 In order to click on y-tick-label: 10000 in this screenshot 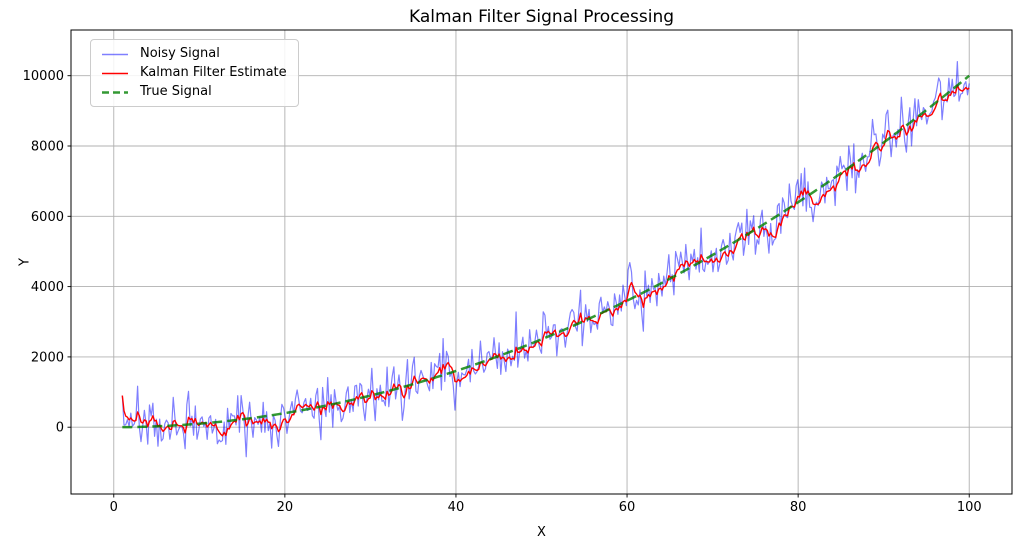, I will do `click(43, 76)`.